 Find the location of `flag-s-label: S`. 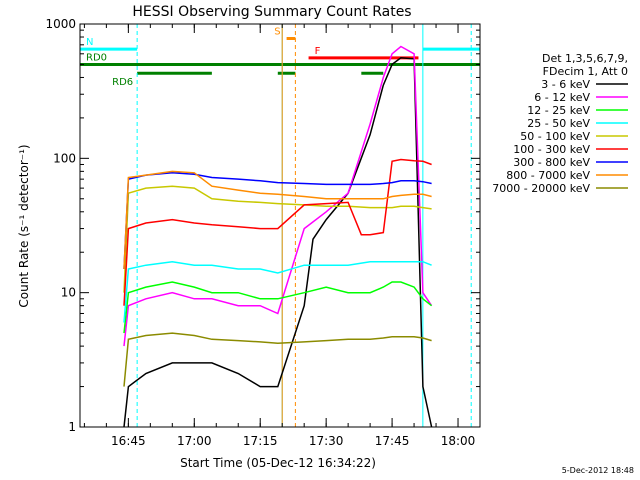

flag-s-label: S is located at coordinates (277, 31).